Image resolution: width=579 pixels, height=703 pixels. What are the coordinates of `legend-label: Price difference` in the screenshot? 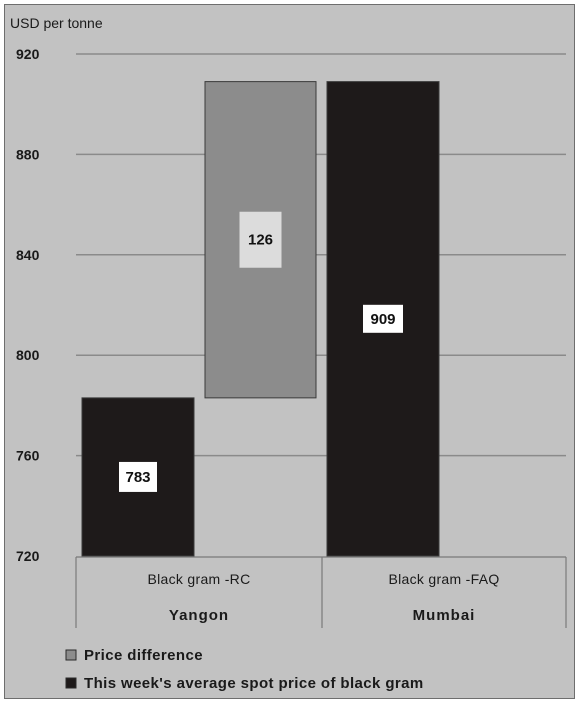 It's located at (143, 655).